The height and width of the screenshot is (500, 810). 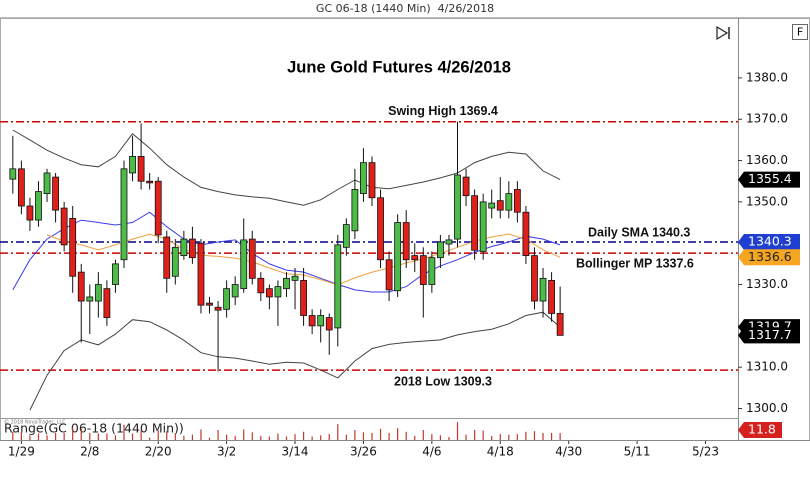 I want to click on y-tick-label: 1370.0, so click(x=767, y=119).